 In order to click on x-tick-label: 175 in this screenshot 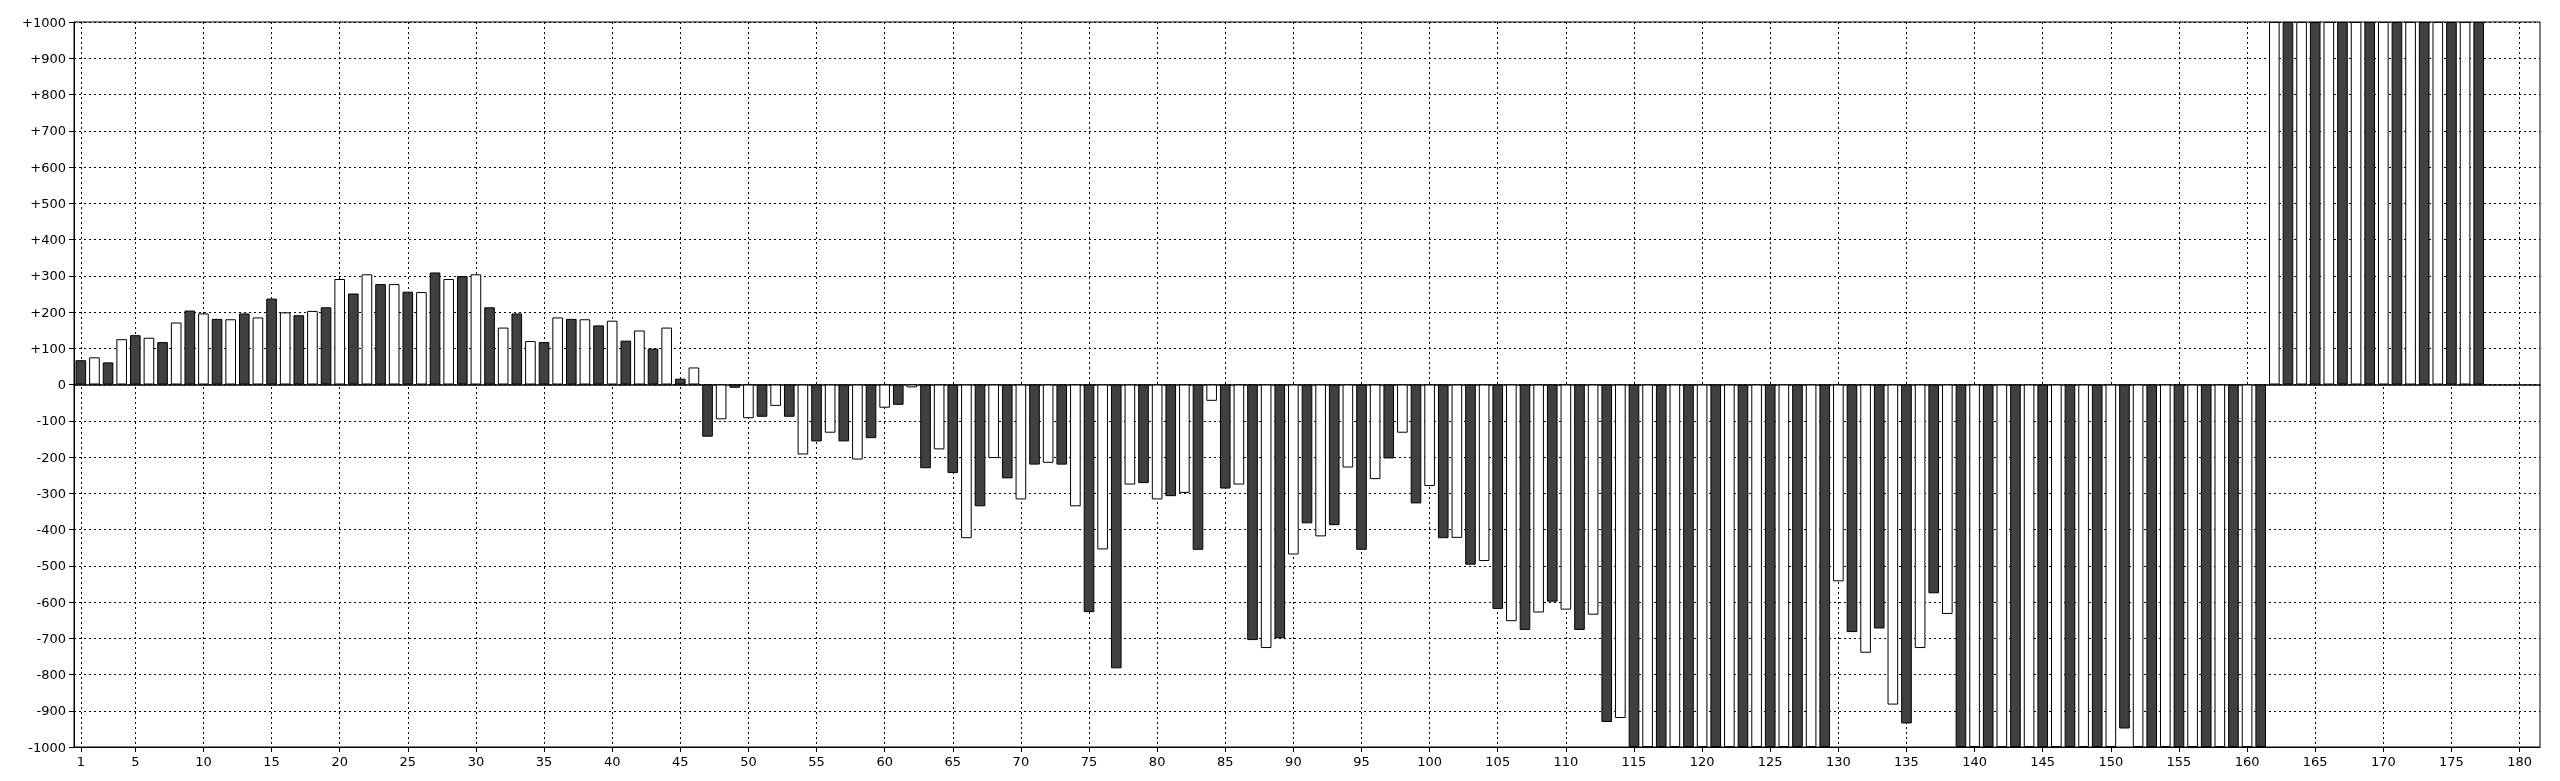, I will do `click(2451, 761)`.